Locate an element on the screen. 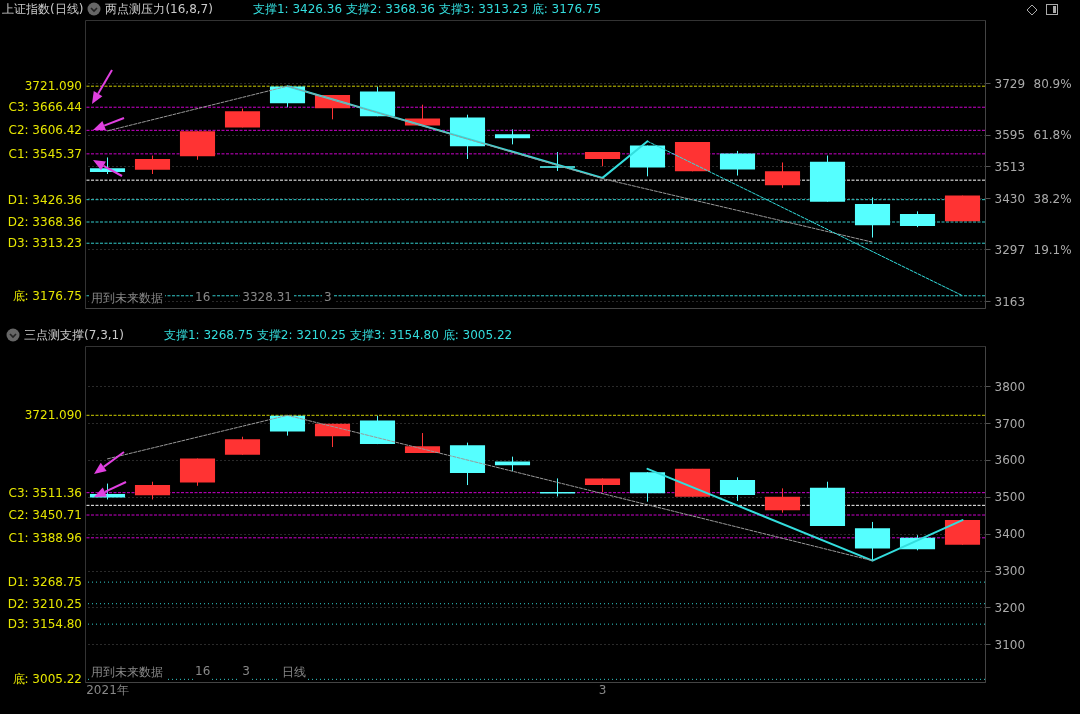  y-tick-label: 3200 is located at coordinates (1010, 608).